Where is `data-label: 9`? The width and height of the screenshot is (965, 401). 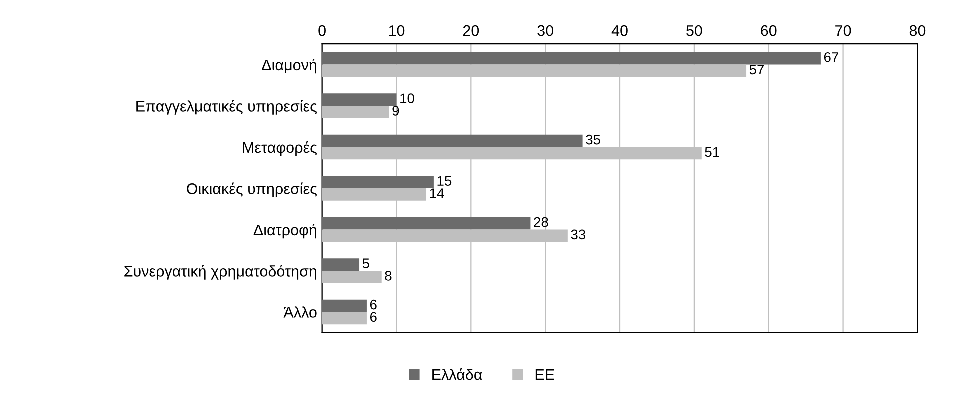
data-label: 9 is located at coordinates (396, 111).